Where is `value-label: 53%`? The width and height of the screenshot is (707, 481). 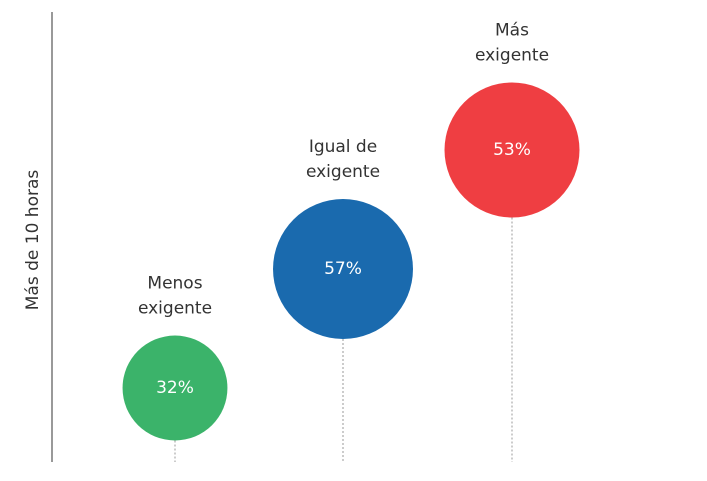 value-label: 53% is located at coordinates (512, 150).